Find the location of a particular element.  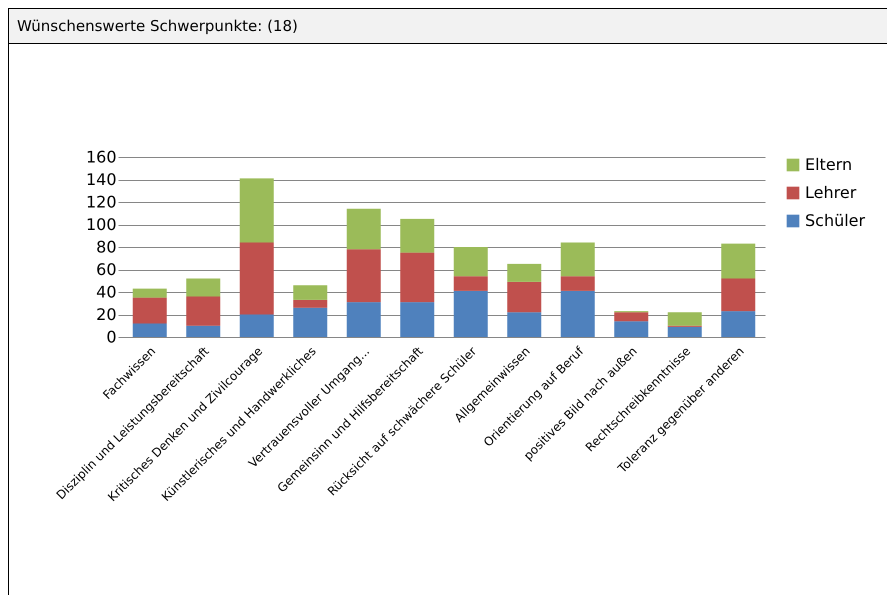

y-tick-label: 60 is located at coordinates (106, 269).